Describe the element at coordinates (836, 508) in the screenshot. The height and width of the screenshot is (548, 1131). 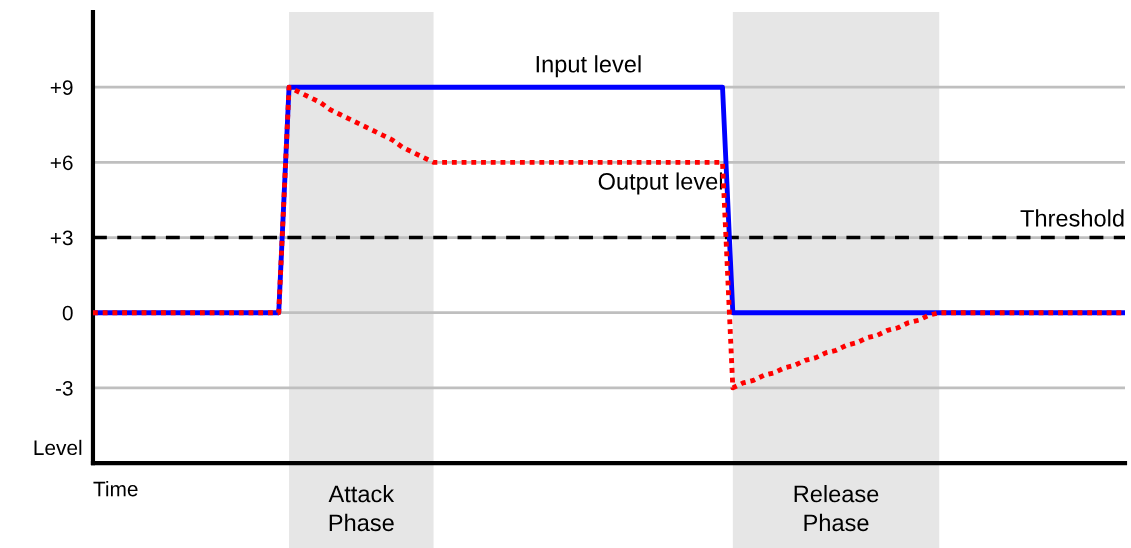
I see `text: Release Phase` at that location.